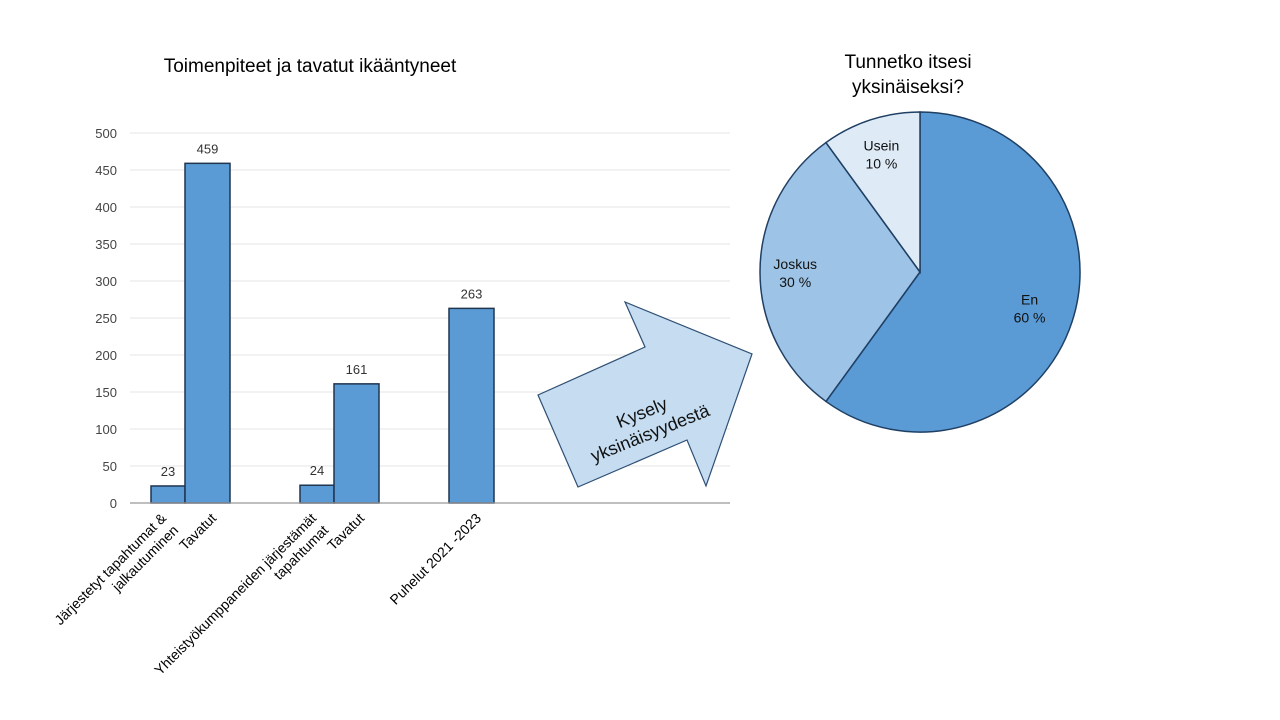  I want to click on pie-slice-joskus, so click(840, 272).